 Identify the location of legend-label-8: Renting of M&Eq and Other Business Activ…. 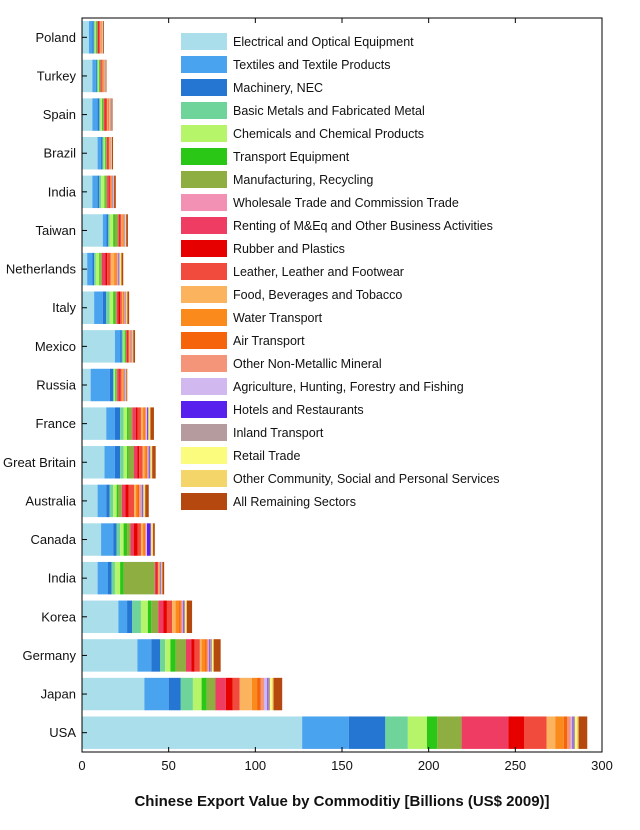
(363, 226).